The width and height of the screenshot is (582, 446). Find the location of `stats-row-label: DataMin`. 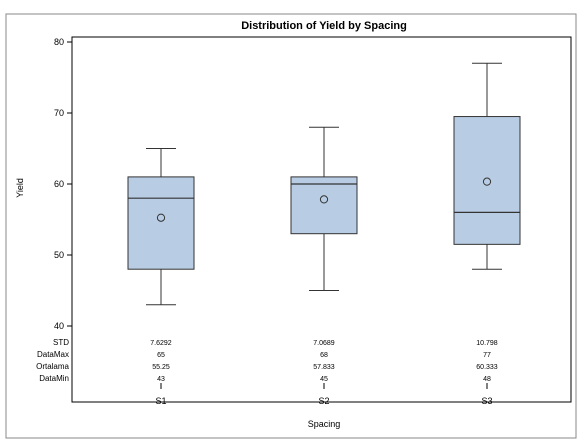

stats-row-label: DataMin is located at coordinates (54, 378).